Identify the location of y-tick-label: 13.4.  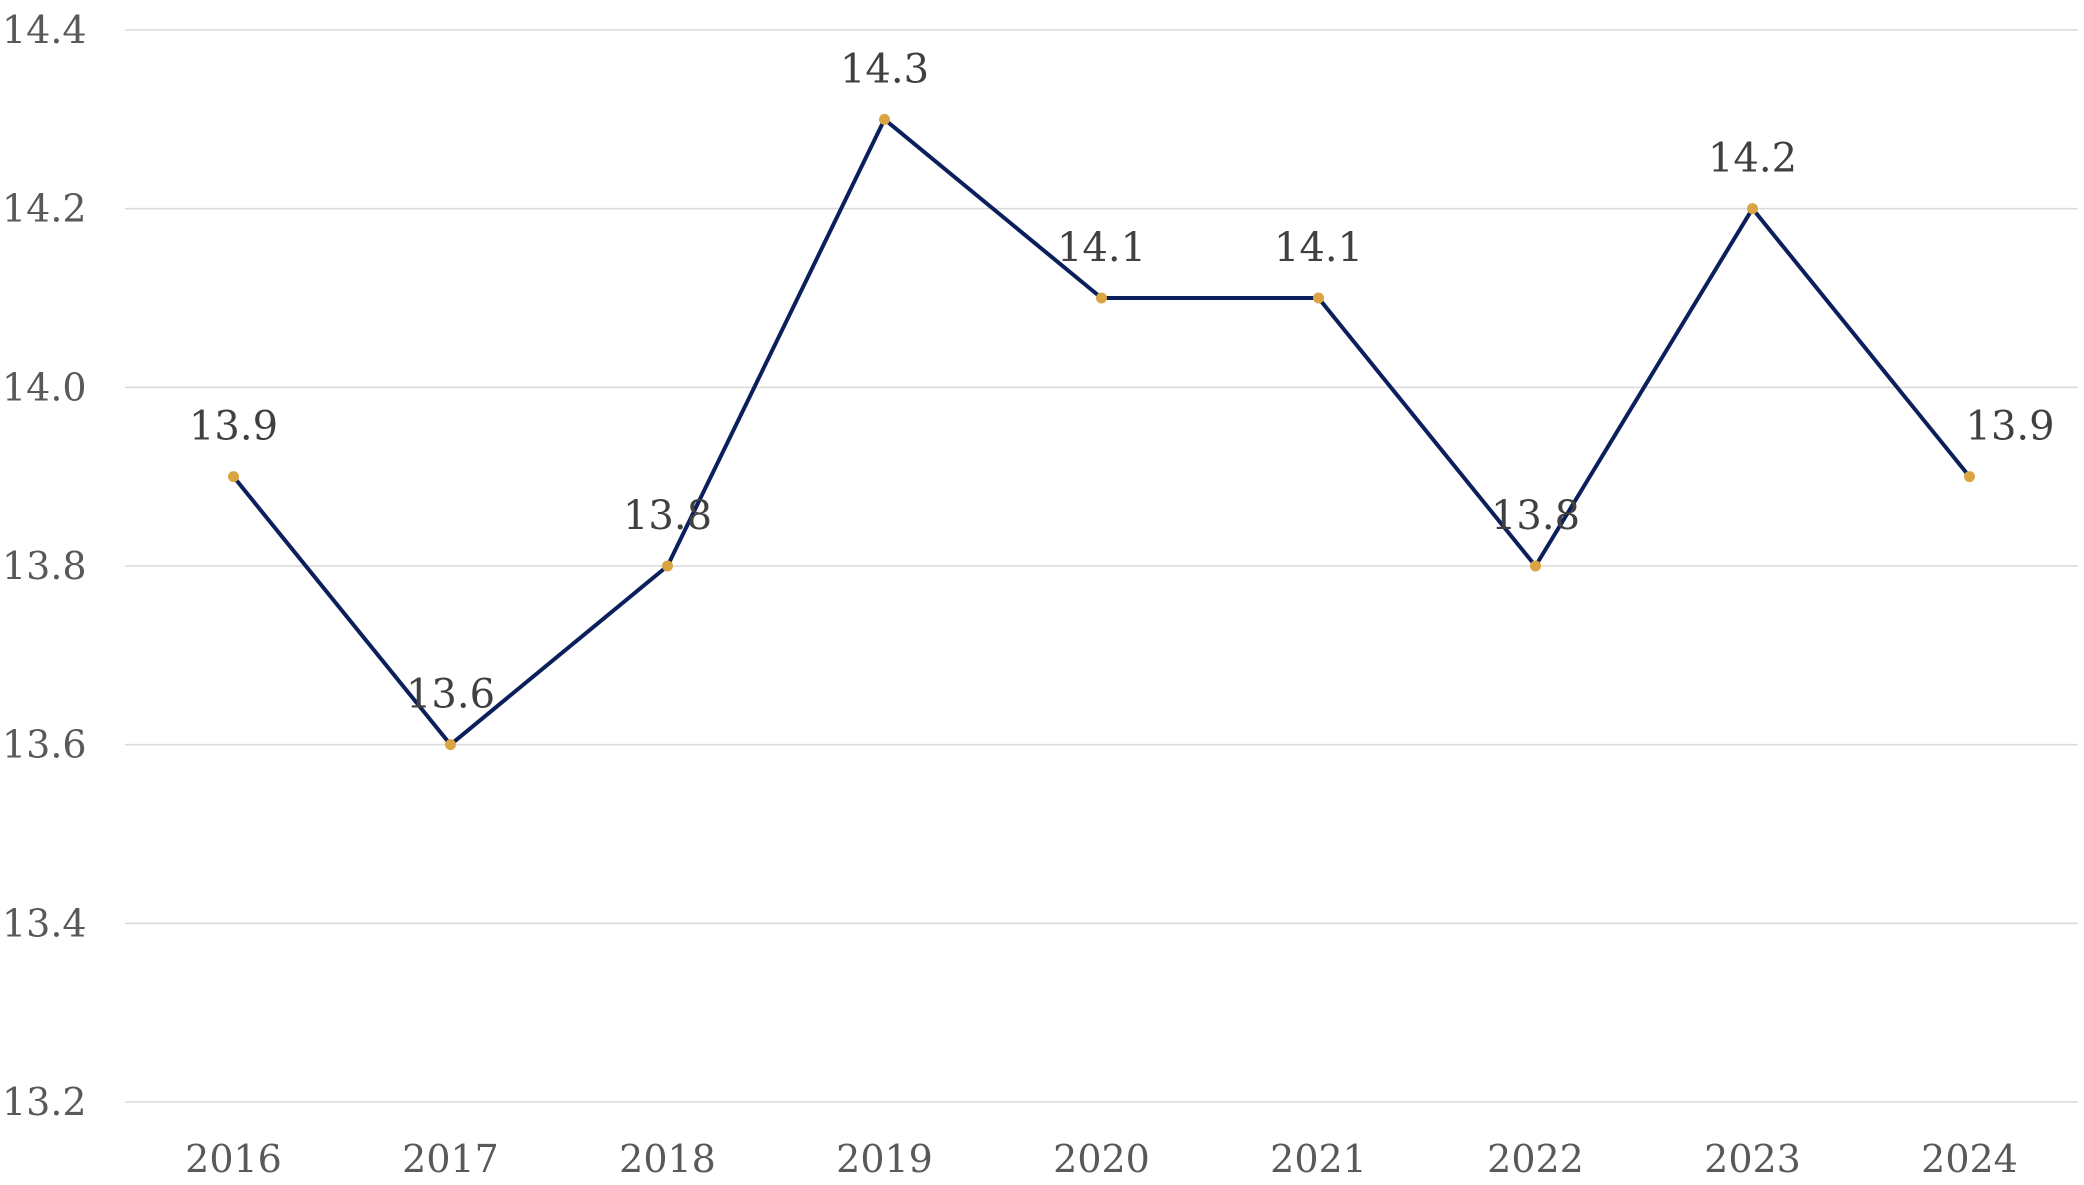
(44, 923).